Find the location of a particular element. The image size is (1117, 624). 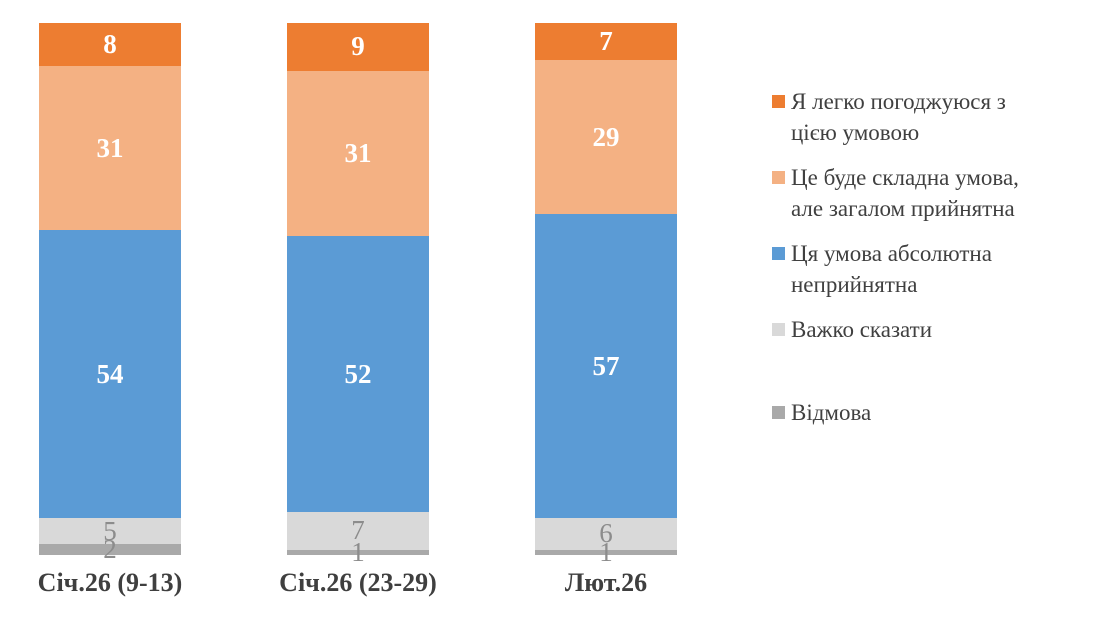

data-label: 54 is located at coordinates (110, 373).